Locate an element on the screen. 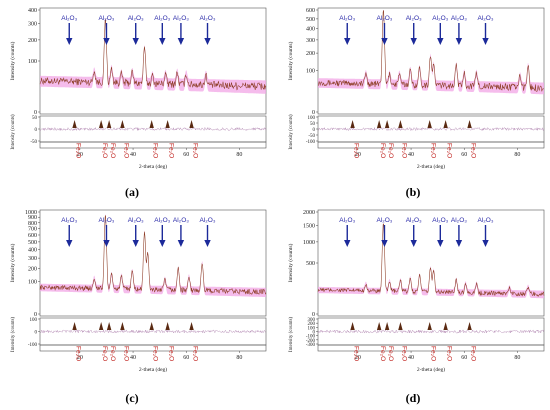 The width and height of the screenshot is (550, 410). residual-tick-label: 0 is located at coordinates (36, 130).